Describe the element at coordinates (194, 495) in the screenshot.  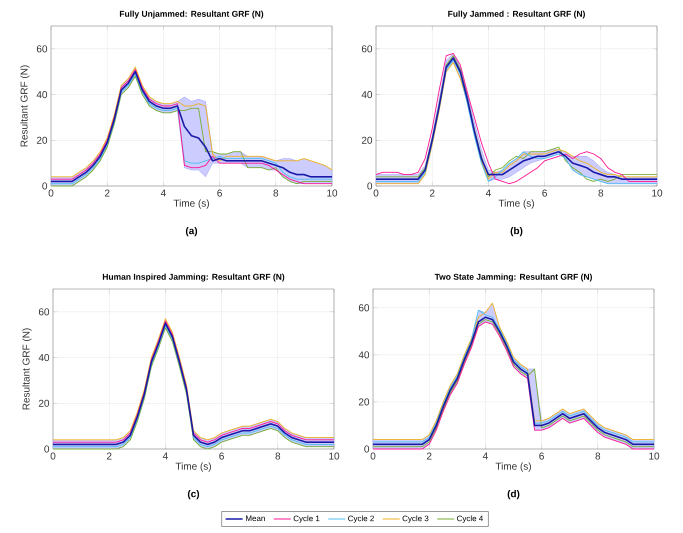
I see `text: (c)` at that location.